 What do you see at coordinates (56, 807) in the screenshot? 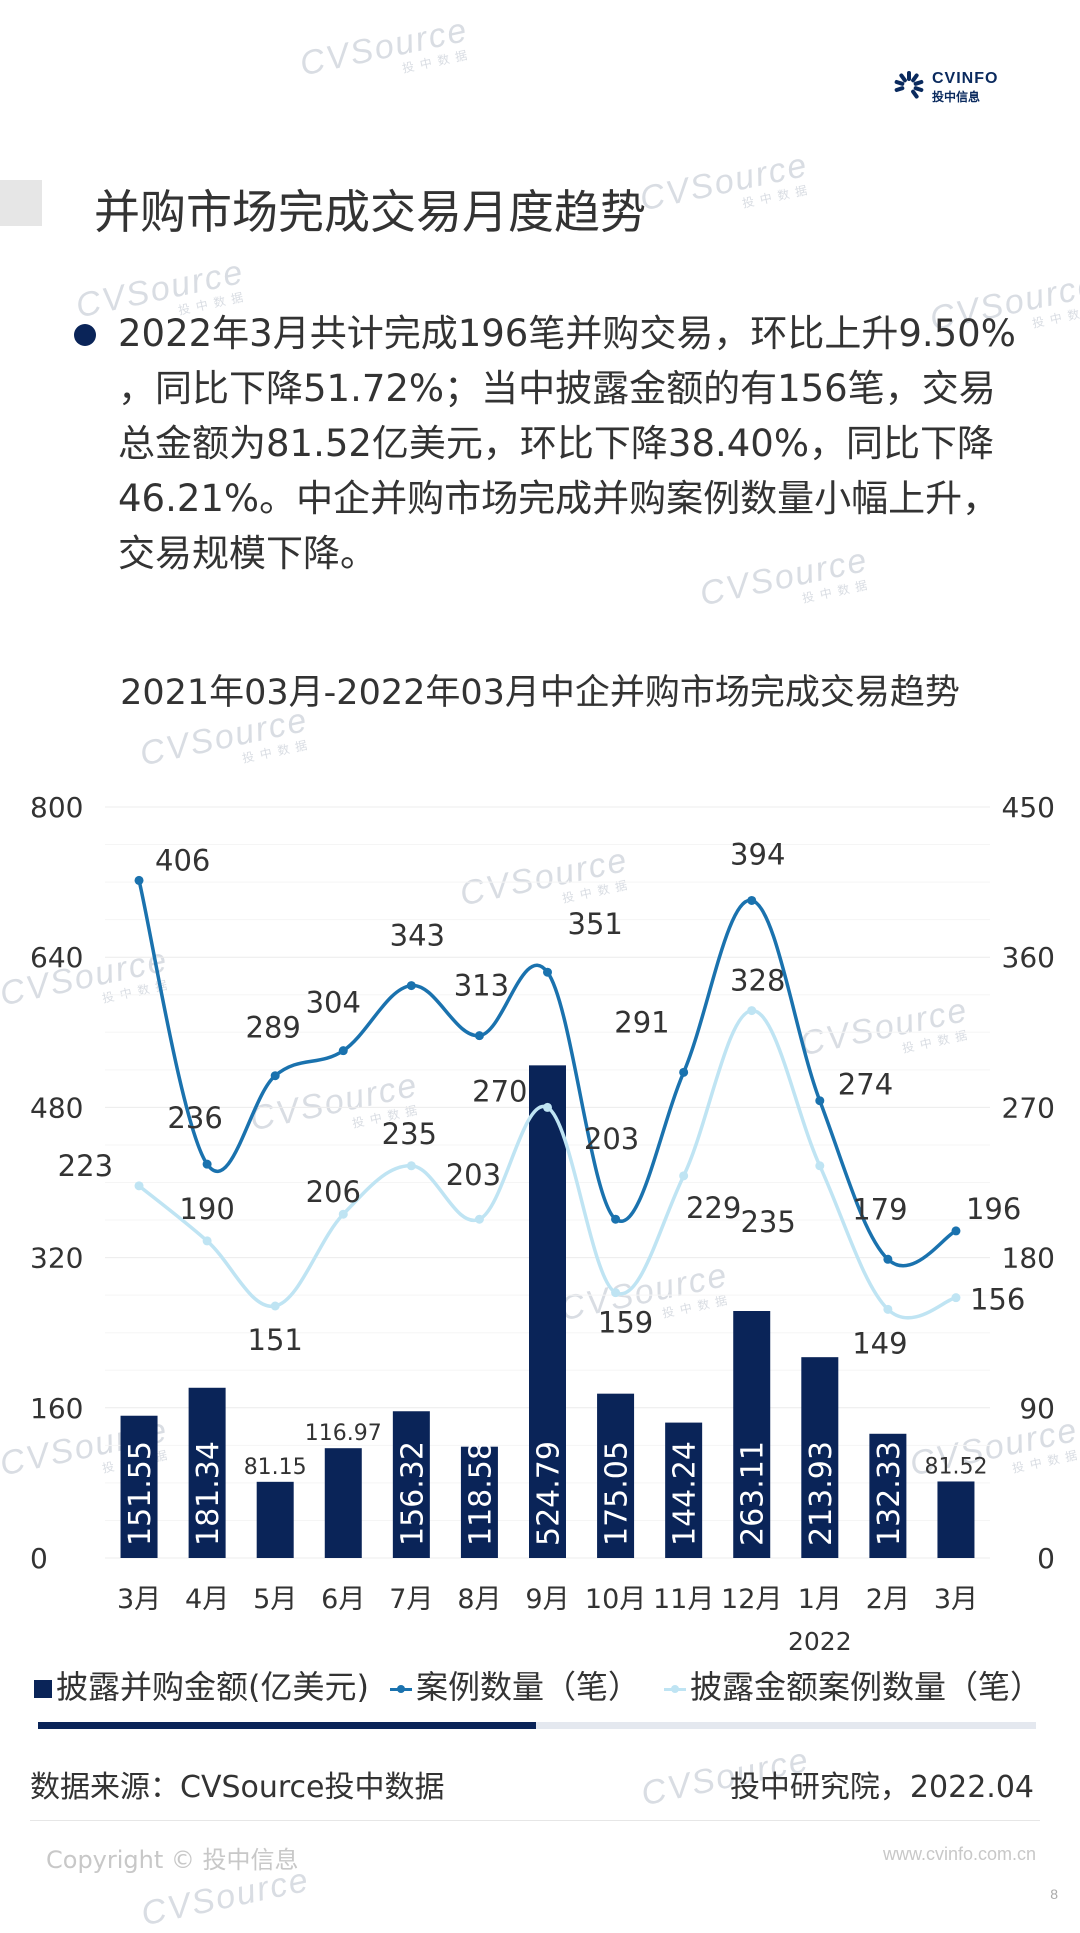
I see `y-left-tick-label: 800` at bounding box center [56, 807].